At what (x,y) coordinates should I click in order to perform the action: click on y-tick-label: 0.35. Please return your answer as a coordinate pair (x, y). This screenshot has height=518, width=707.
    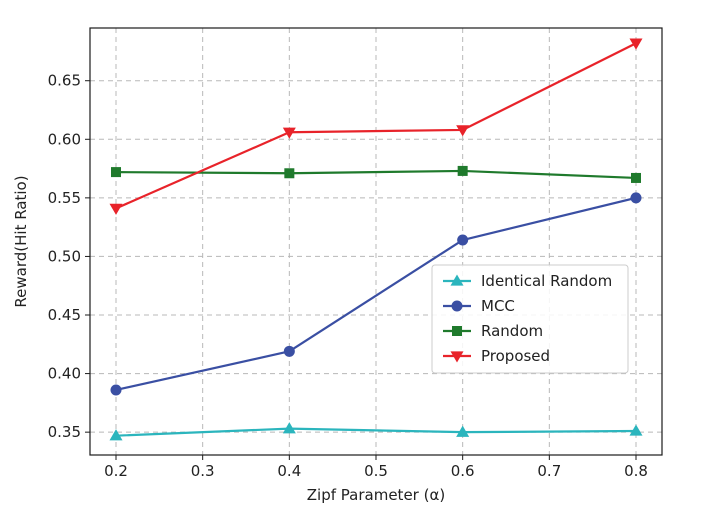
    Looking at the image, I should click on (64, 432).